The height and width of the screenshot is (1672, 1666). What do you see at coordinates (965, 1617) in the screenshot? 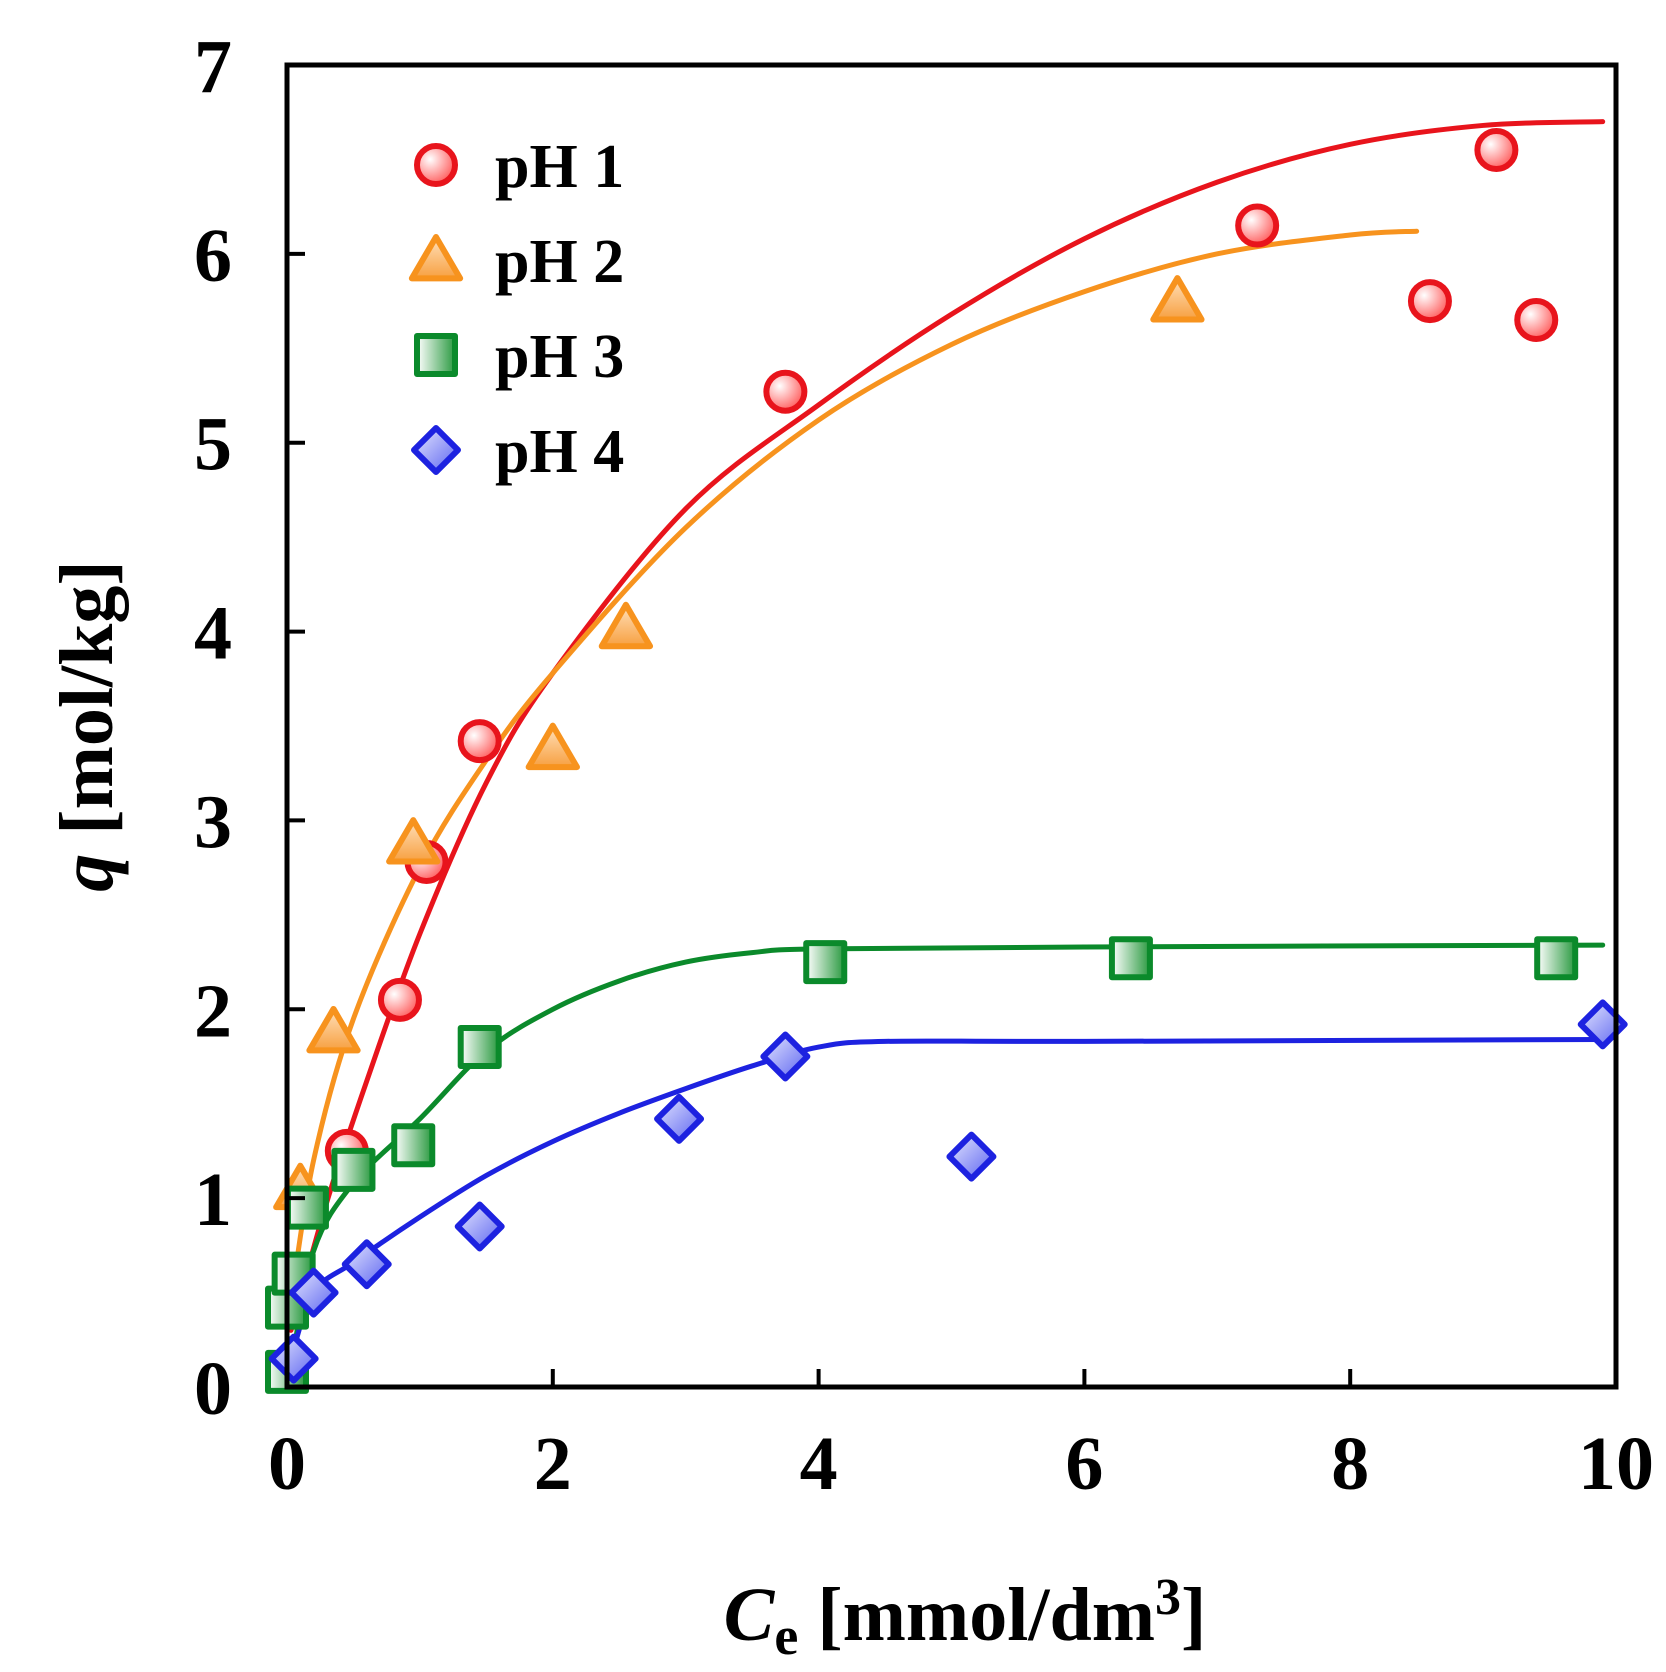
I see `x-axis-title: Ce [mmol/dm3]` at bounding box center [965, 1617].